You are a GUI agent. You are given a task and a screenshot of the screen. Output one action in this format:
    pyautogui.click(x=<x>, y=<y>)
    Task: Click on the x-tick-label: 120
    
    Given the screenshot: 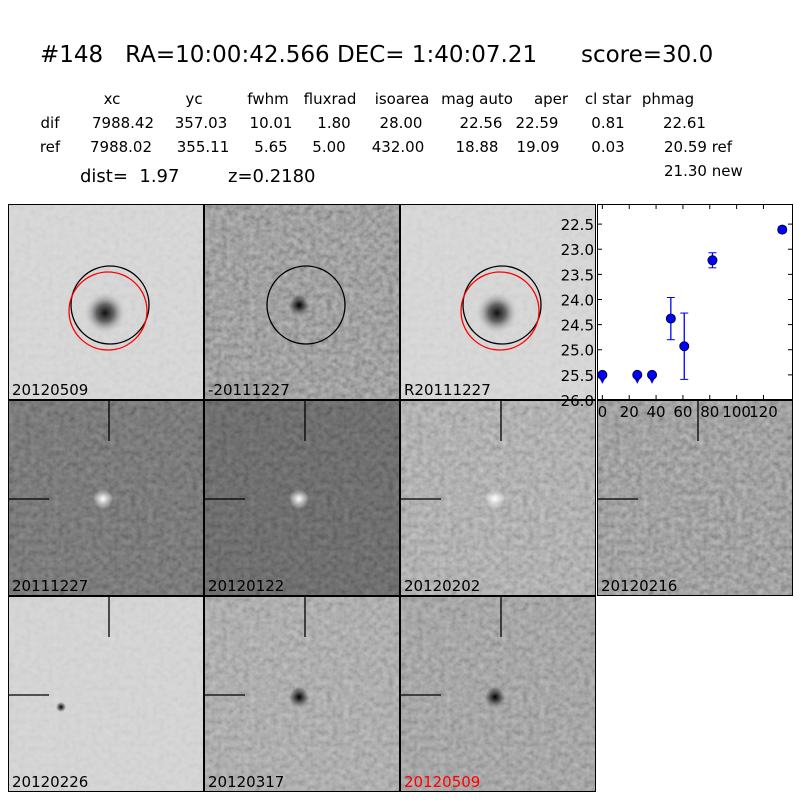 What is the action you would take?
    pyautogui.click(x=763, y=412)
    